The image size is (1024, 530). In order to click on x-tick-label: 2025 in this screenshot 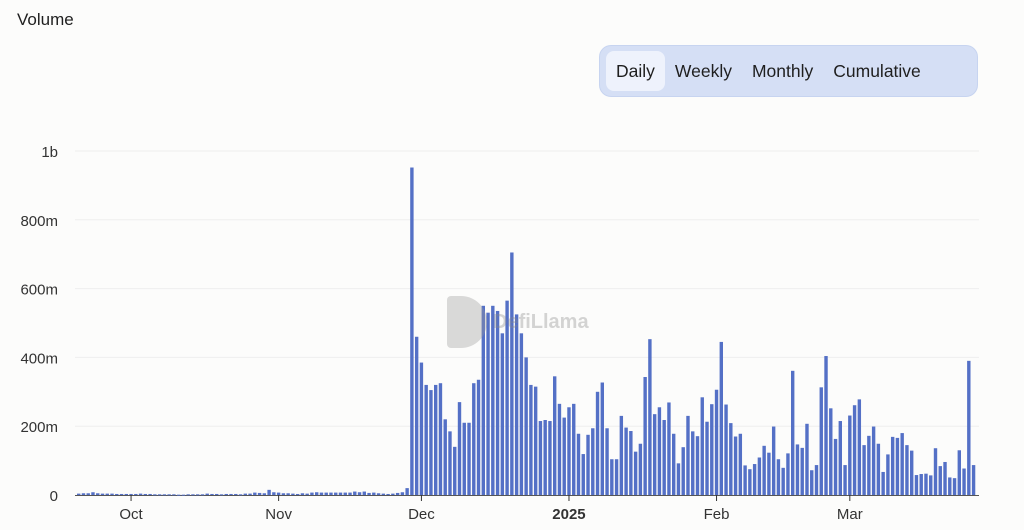, I will do `click(568, 514)`.